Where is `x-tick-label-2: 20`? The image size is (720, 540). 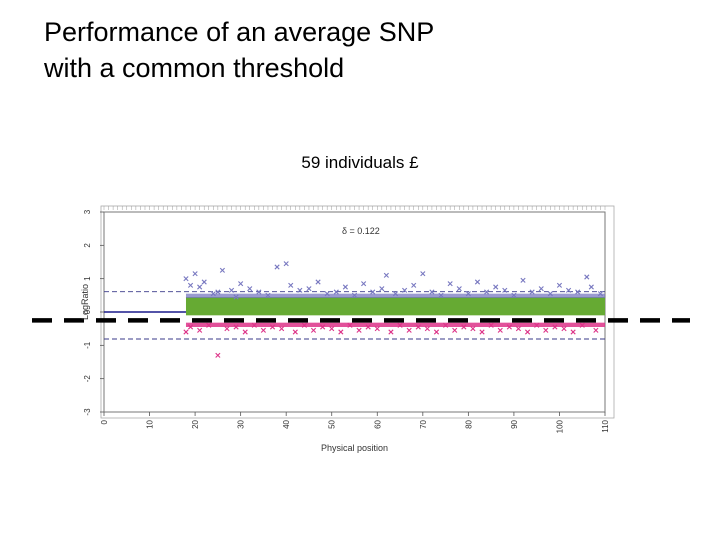
x-tick-label-2: 20 is located at coordinates (195, 423).